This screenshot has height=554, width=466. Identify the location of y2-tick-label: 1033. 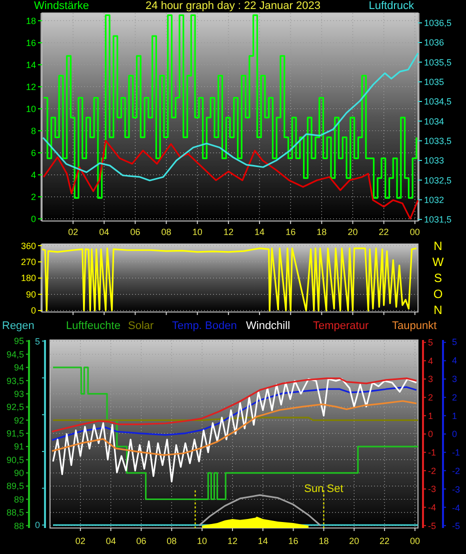
(434, 161).